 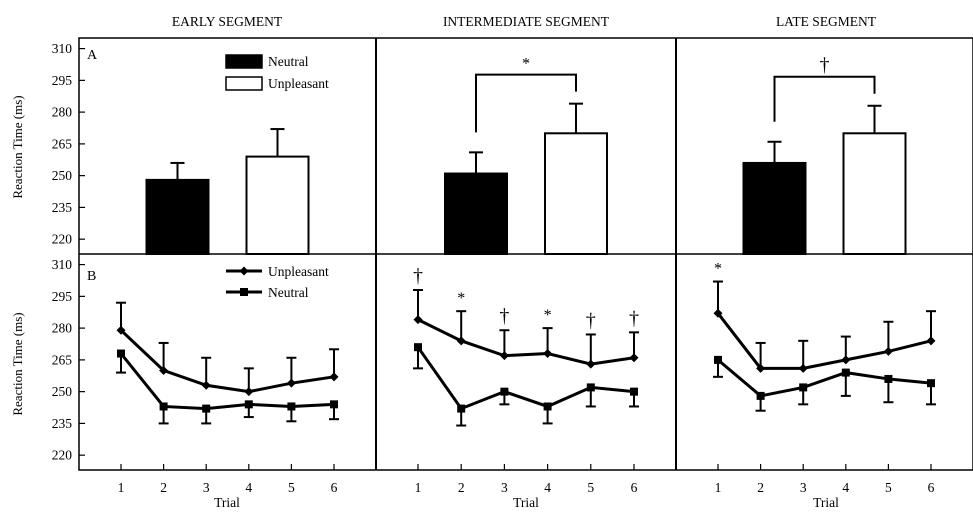 I want to click on y-tick-label: 310, so click(x=62, y=48).